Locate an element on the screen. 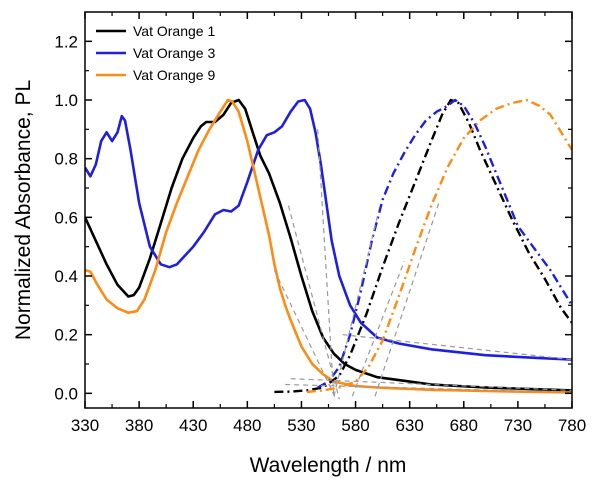 The width and height of the screenshot is (593, 478). x-tick-label: 480 is located at coordinates (247, 425).